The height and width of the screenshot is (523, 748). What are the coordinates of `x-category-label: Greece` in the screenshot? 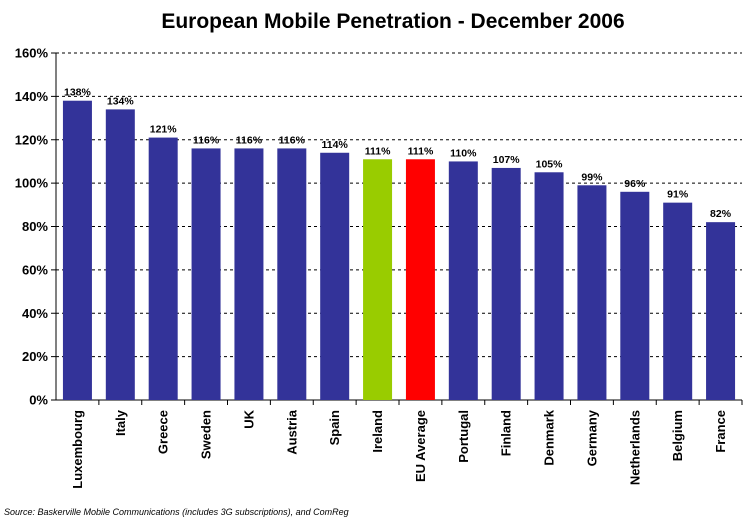 It's located at (163, 432).